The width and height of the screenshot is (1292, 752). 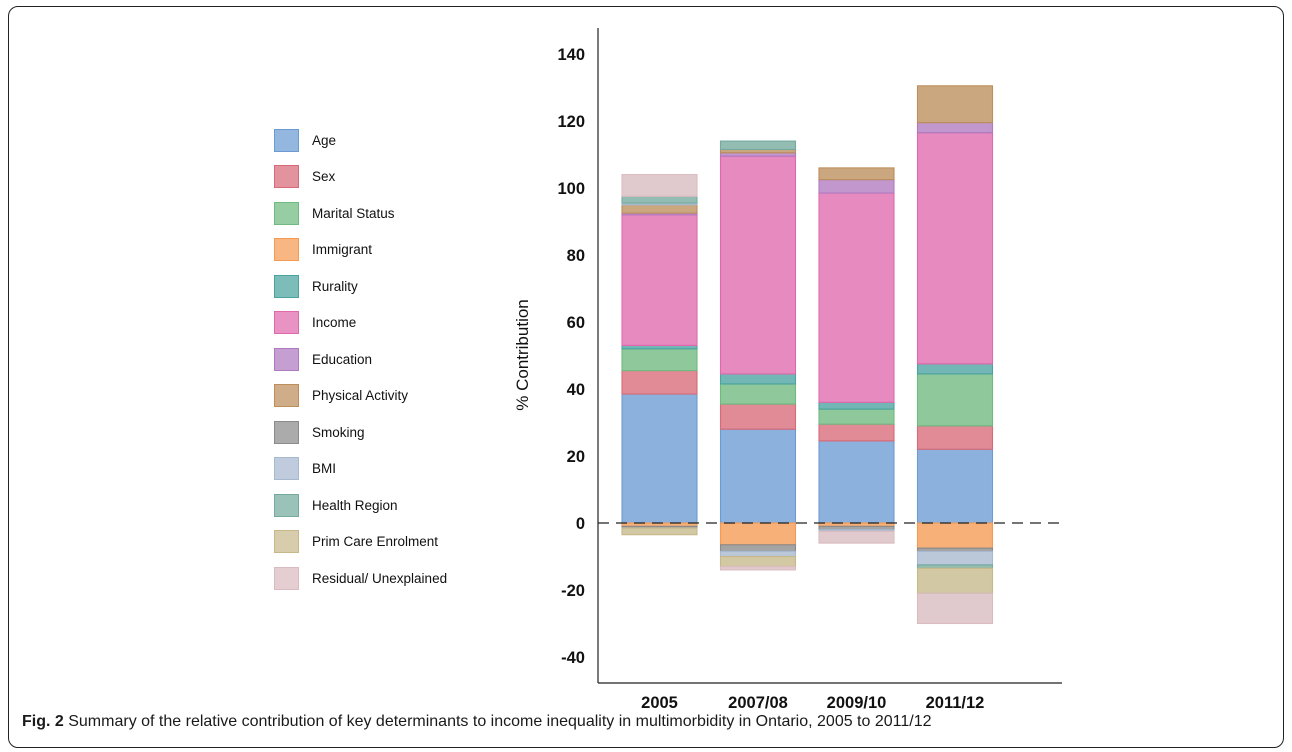 What do you see at coordinates (338, 432) in the screenshot?
I see `legend-label: Smoking` at bounding box center [338, 432].